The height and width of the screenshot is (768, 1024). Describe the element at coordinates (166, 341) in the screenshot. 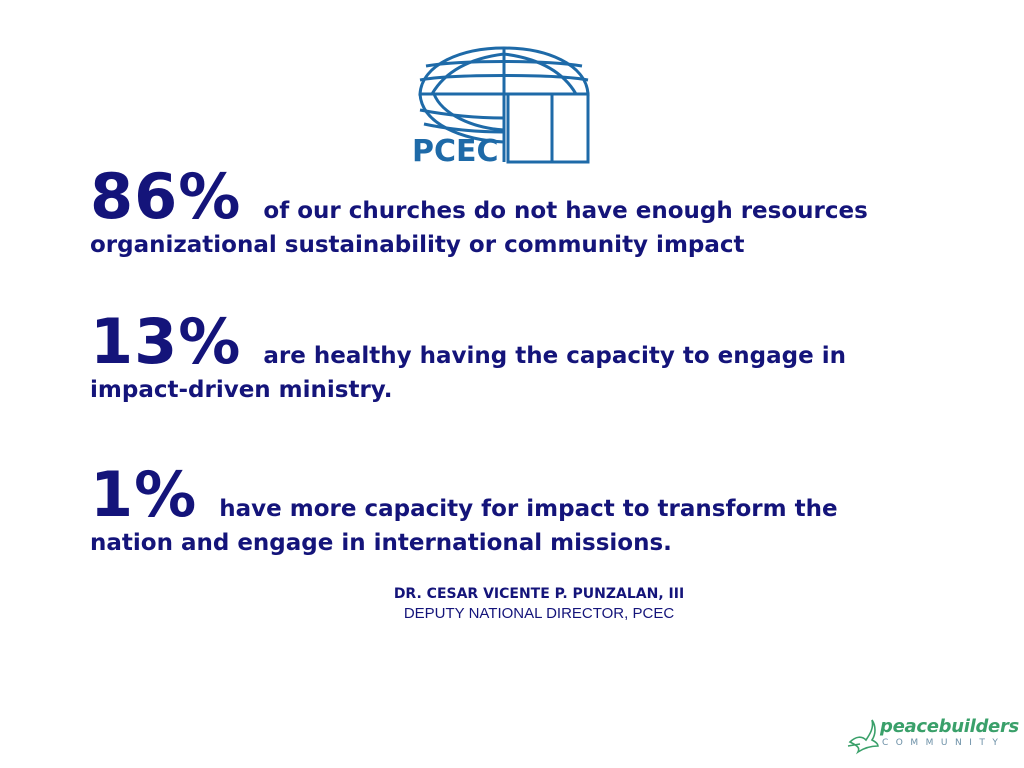

I see `stat-value: 13%` at that location.